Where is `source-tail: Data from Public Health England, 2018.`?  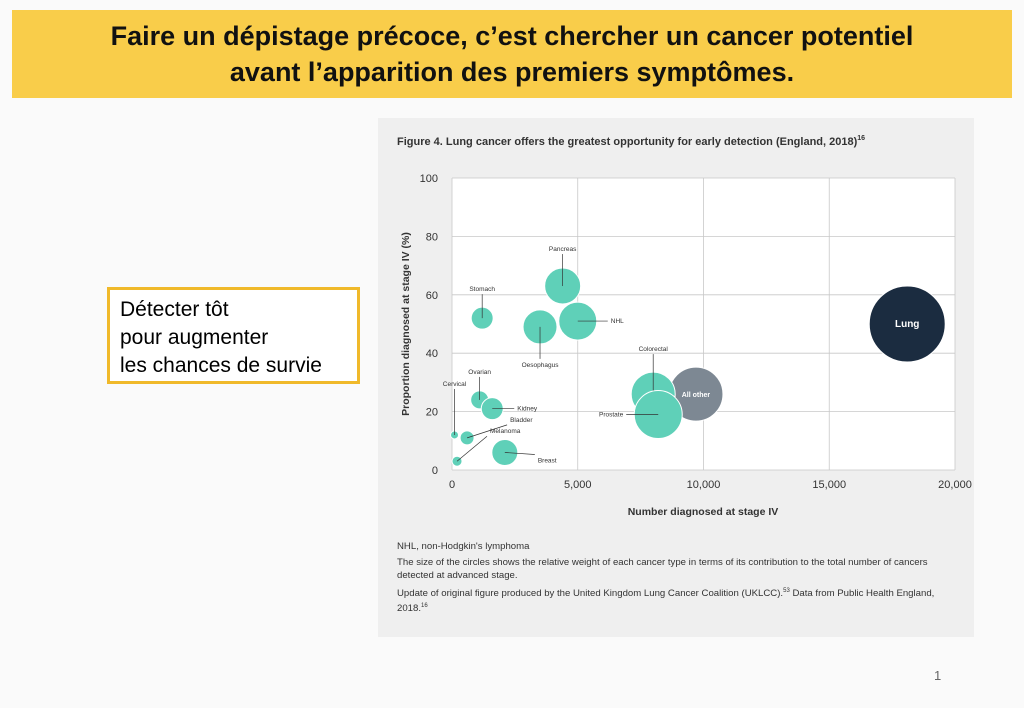
source-tail: Data from Public Health England, 2018. is located at coordinates (666, 601).